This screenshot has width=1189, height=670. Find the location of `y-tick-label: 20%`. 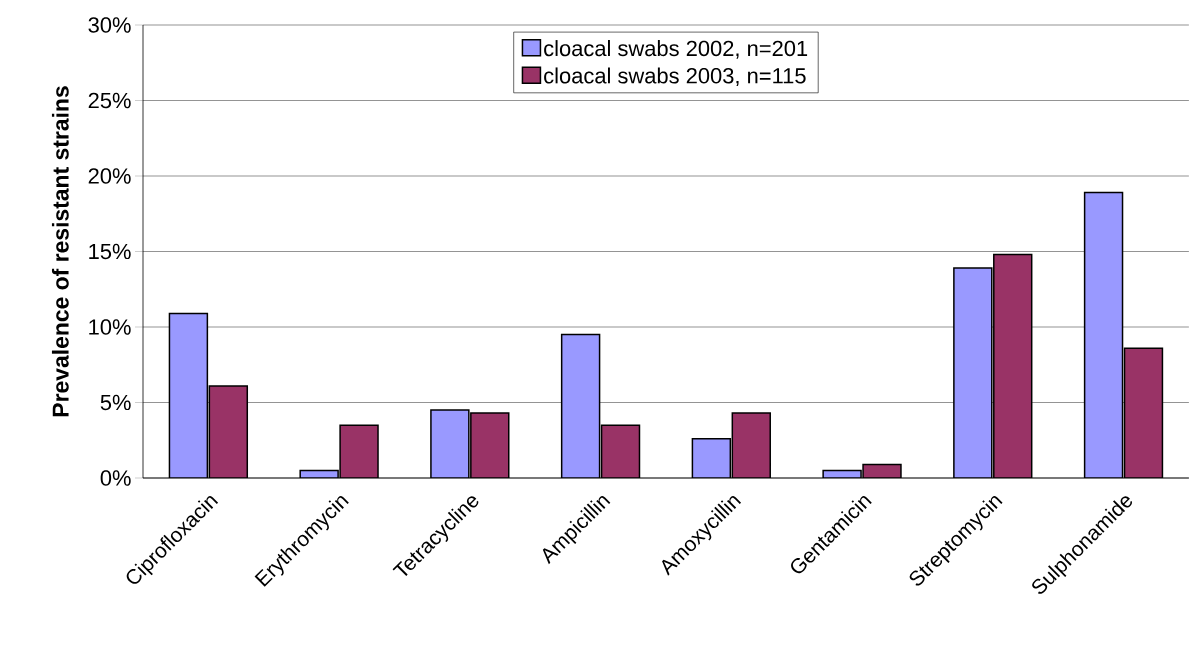

y-tick-label: 20% is located at coordinates (109, 176).